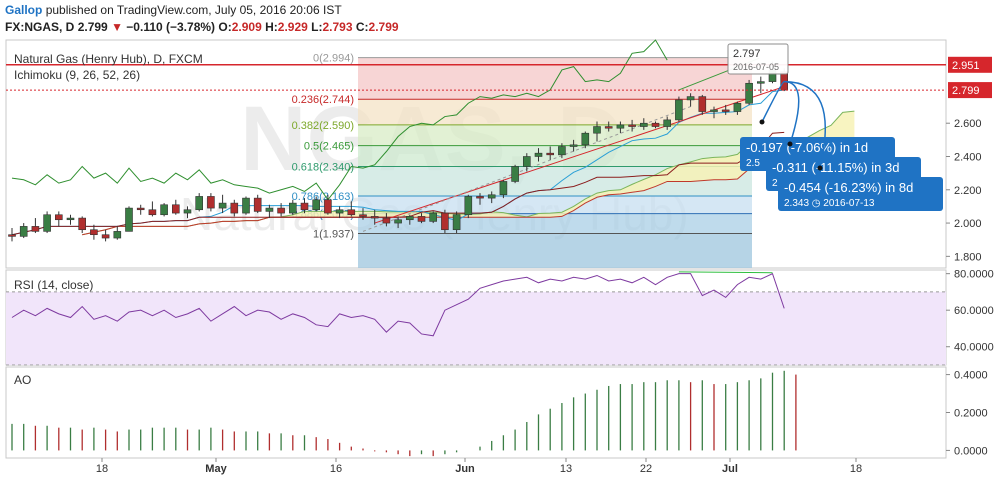  What do you see at coordinates (974, 275) in the screenshot?
I see `rsi-axis-label: 80.0000` at bounding box center [974, 275].